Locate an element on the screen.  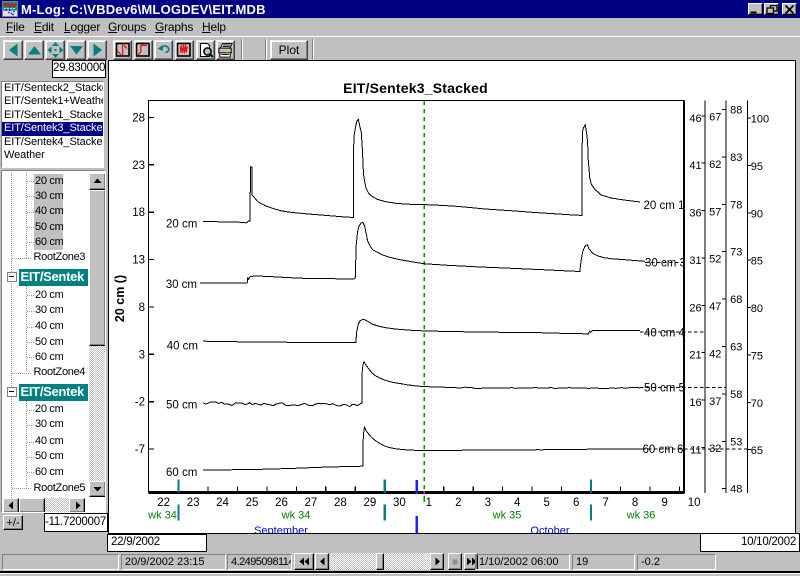
svg-text: 5 is located at coordinates (546, 503).